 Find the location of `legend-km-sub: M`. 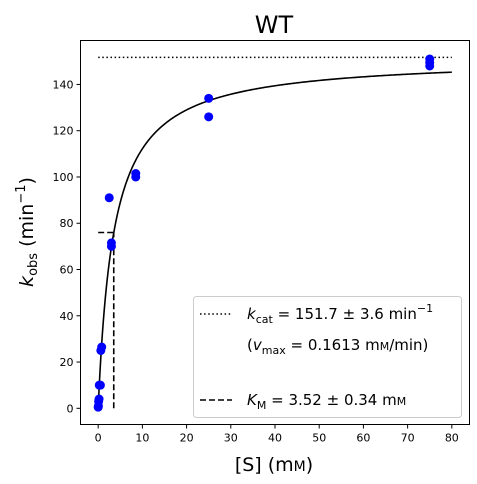

legend-km-sub: M is located at coordinates (262, 405).